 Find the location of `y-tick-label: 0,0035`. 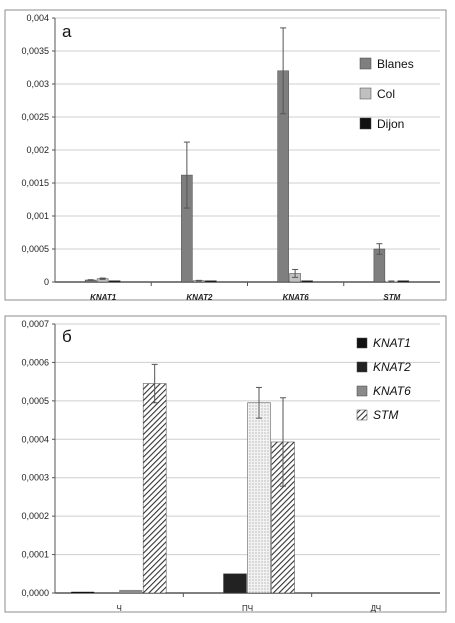

y-tick-label: 0,0035 is located at coordinates (35, 51).